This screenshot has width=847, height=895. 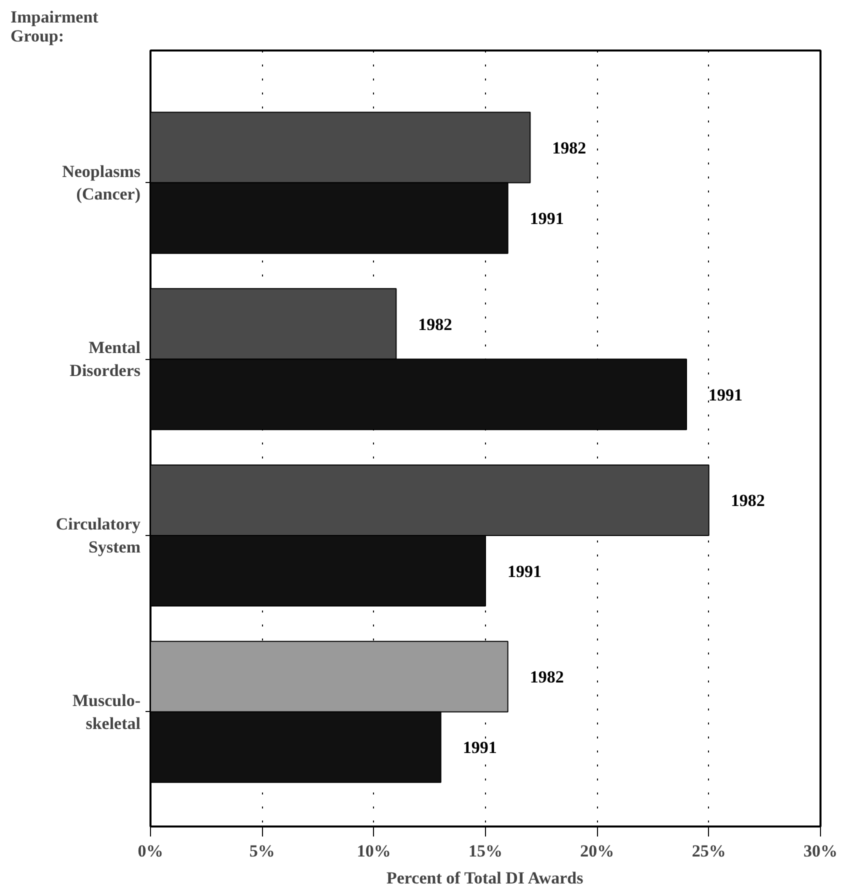 What do you see at coordinates (597, 851) in the screenshot?
I see `x-tick-label: 20%` at bounding box center [597, 851].